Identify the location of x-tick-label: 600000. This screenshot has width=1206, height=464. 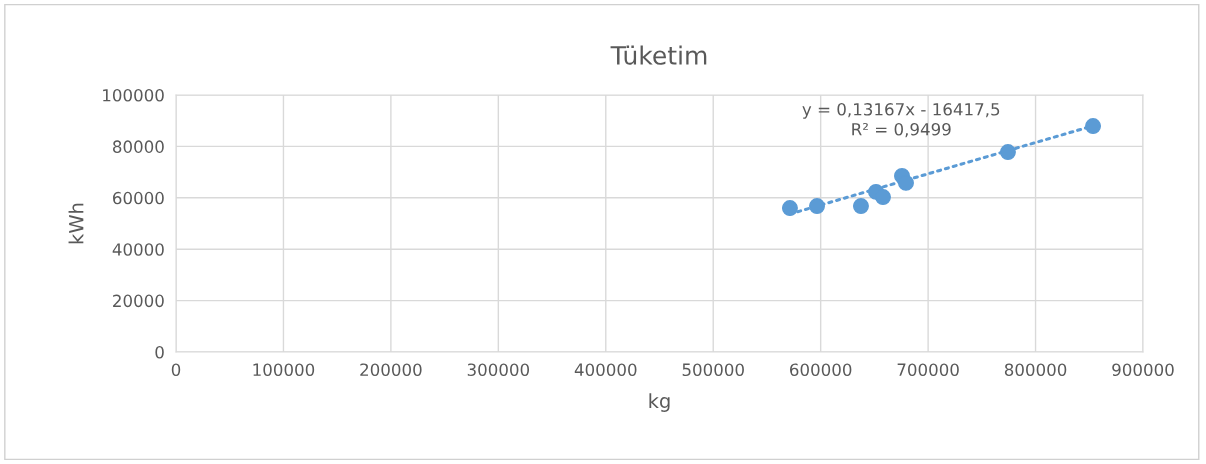
(821, 370).